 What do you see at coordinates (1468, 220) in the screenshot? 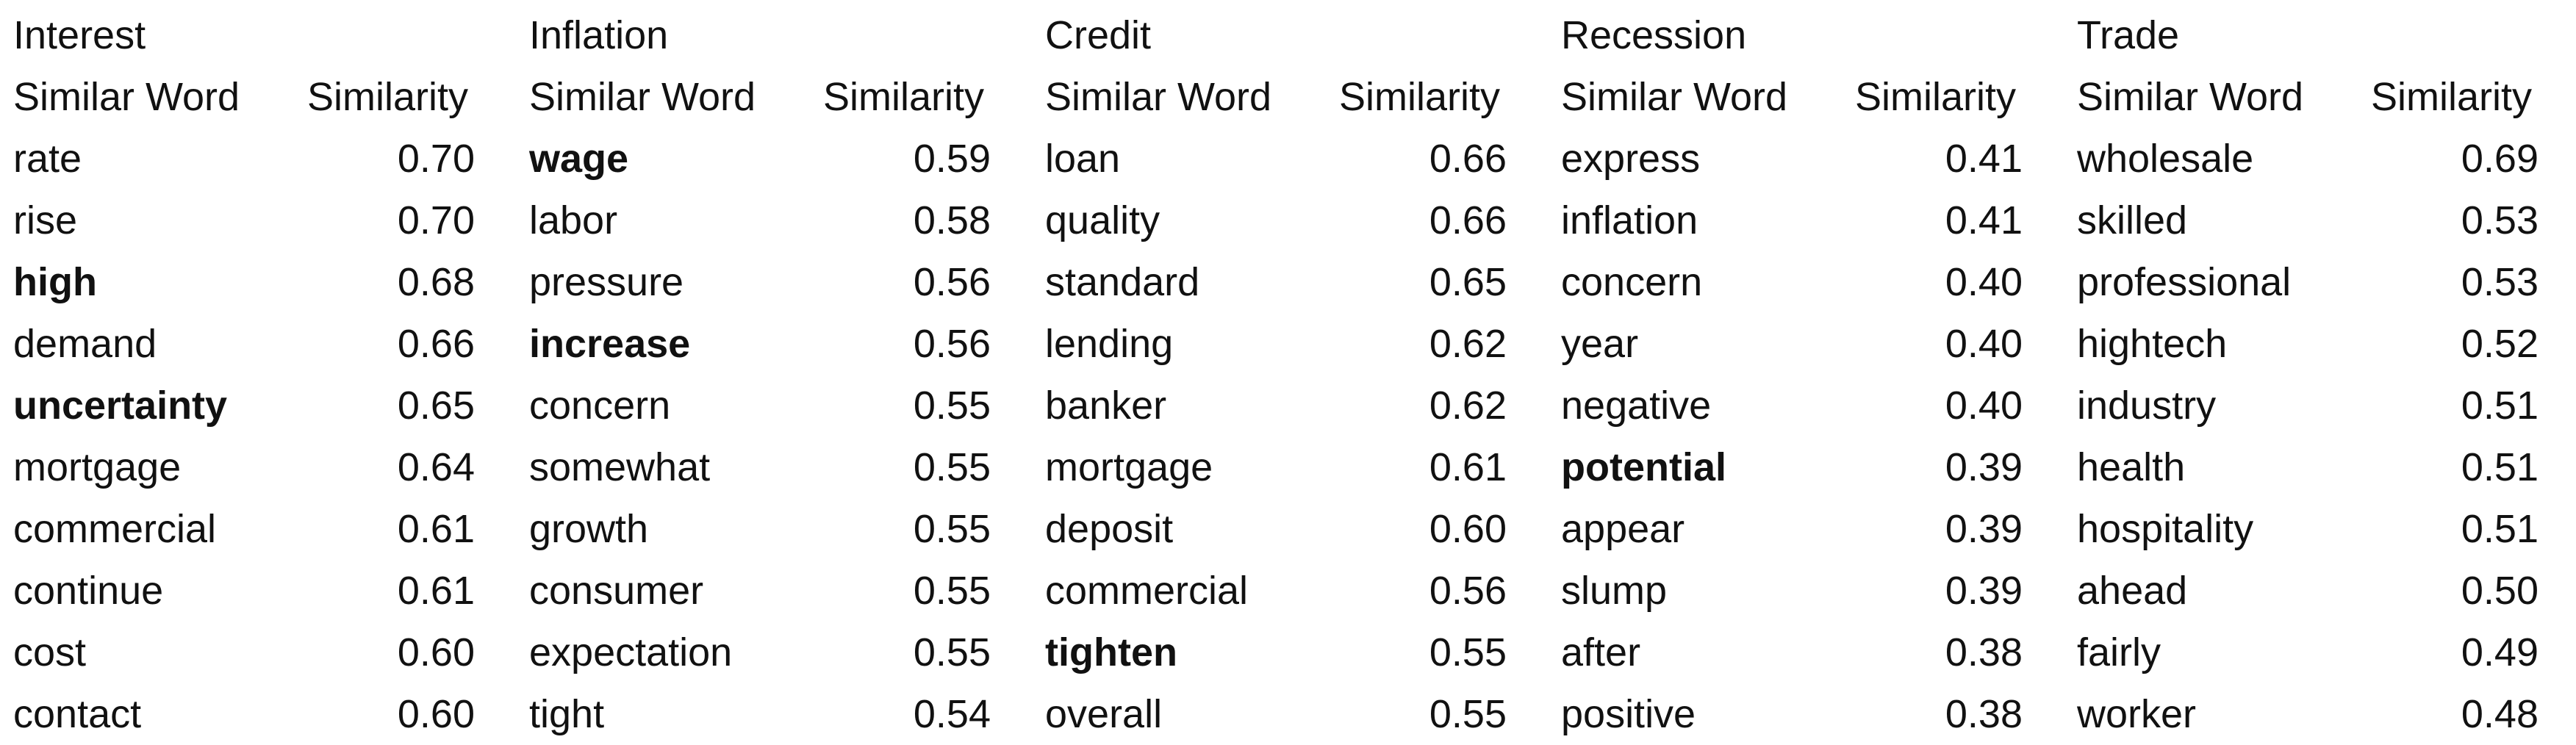
I see `similarity-value-cell: 0.66` at bounding box center [1468, 220].